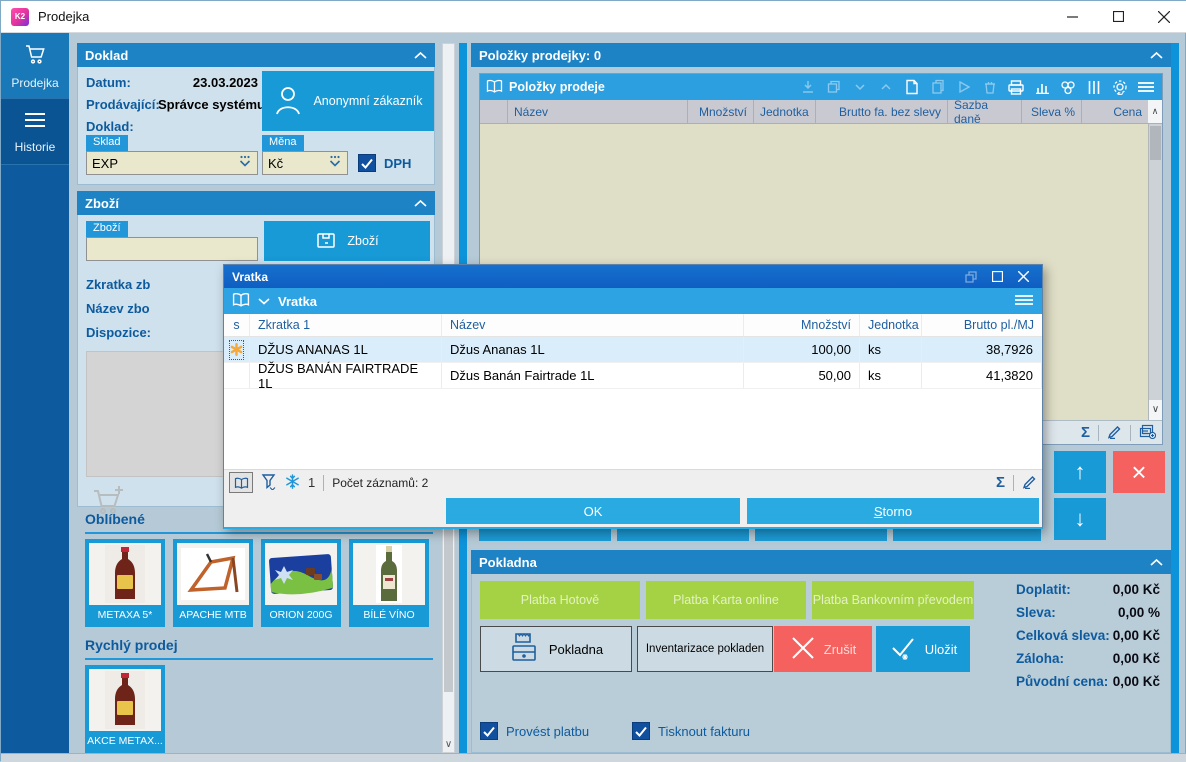 The height and width of the screenshot is (762, 1186). What do you see at coordinates (803, 649) in the screenshot?
I see `cancel-x-icon` at bounding box center [803, 649].